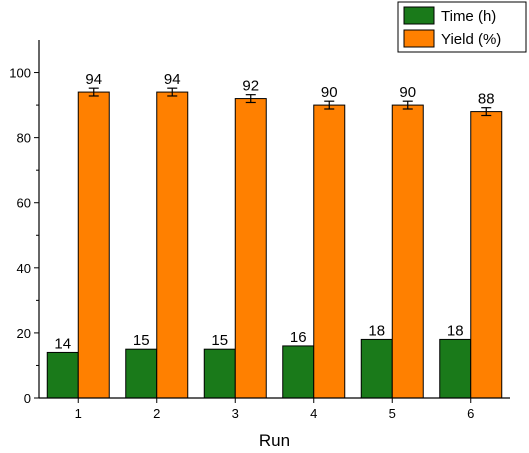  I want to click on data-label-time-run-6: 18, so click(455, 330).